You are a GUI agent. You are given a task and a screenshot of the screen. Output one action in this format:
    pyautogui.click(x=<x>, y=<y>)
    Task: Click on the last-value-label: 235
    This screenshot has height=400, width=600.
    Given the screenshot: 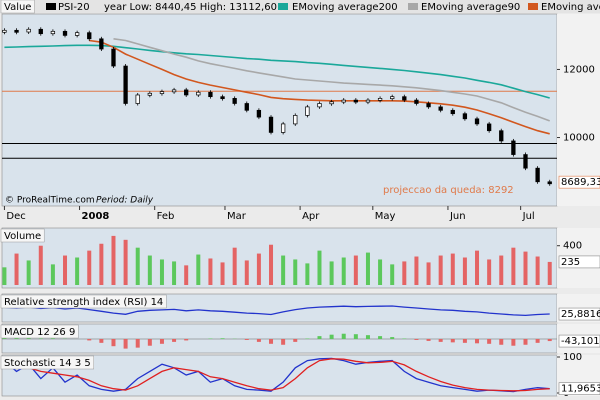 What is the action you would take?
    pyautogui.click(x=570, y=262)
    